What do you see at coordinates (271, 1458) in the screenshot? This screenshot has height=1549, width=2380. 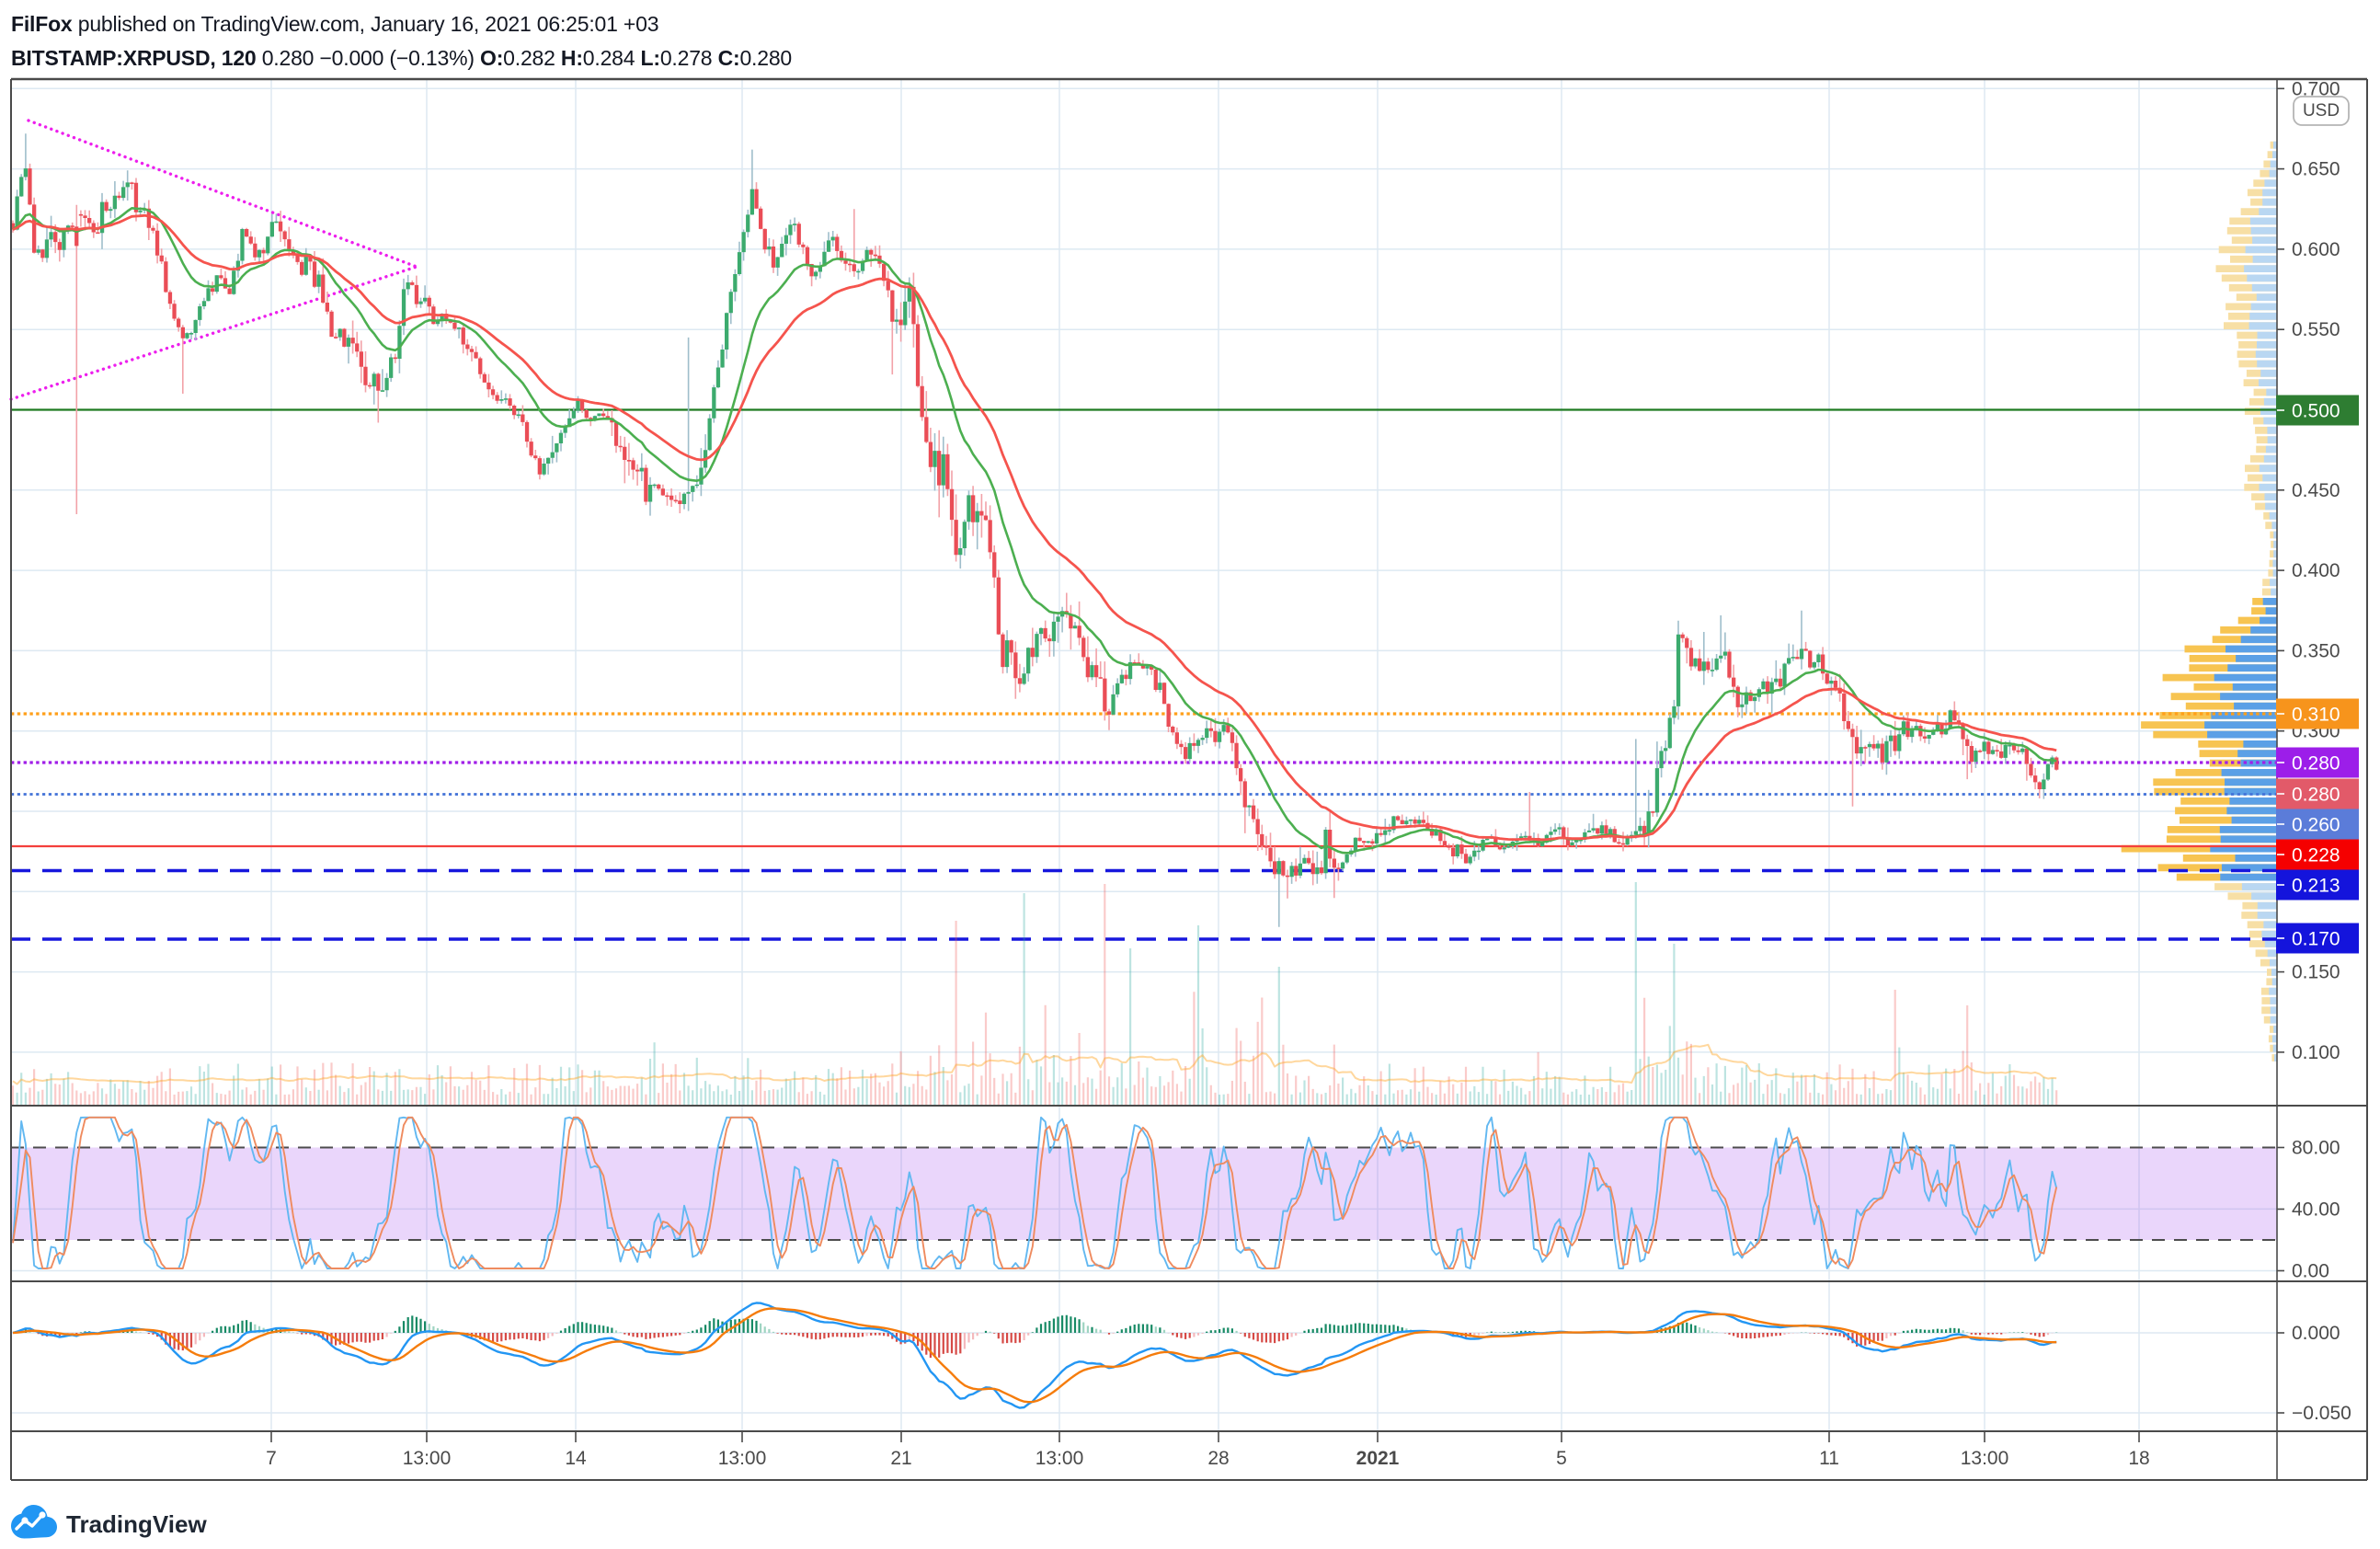 I see `svg-text: 7` at bounding box center [271, 1458].